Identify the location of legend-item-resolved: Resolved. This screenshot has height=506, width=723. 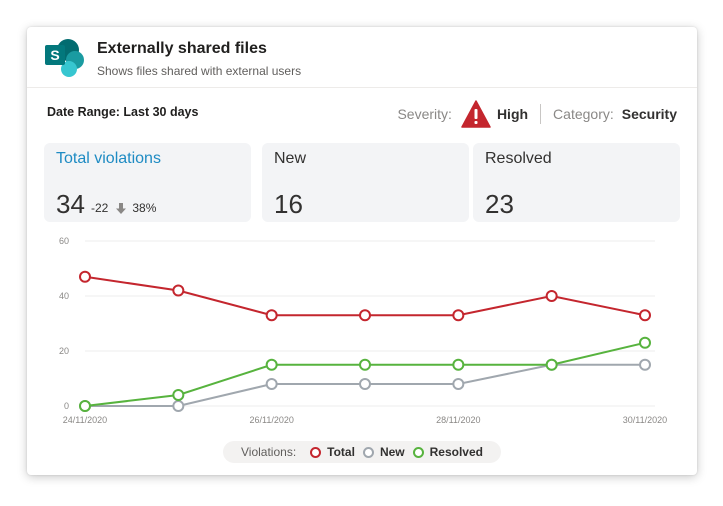
(447, 452).